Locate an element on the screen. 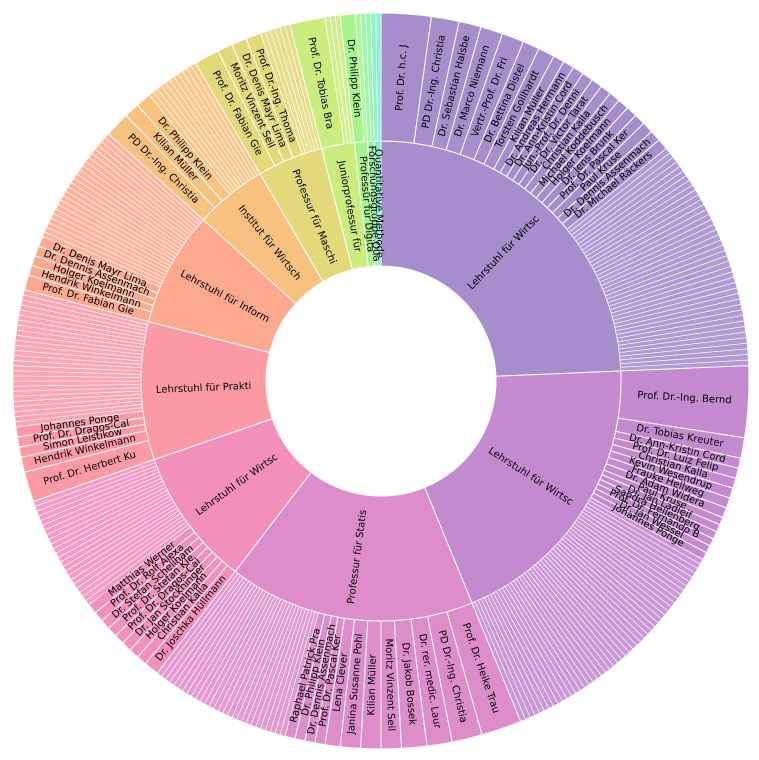 The image size is (759, 760). outer-label-1-0: Prof. Dr.-Ing. Bernd is located at coordinates (684, 398).